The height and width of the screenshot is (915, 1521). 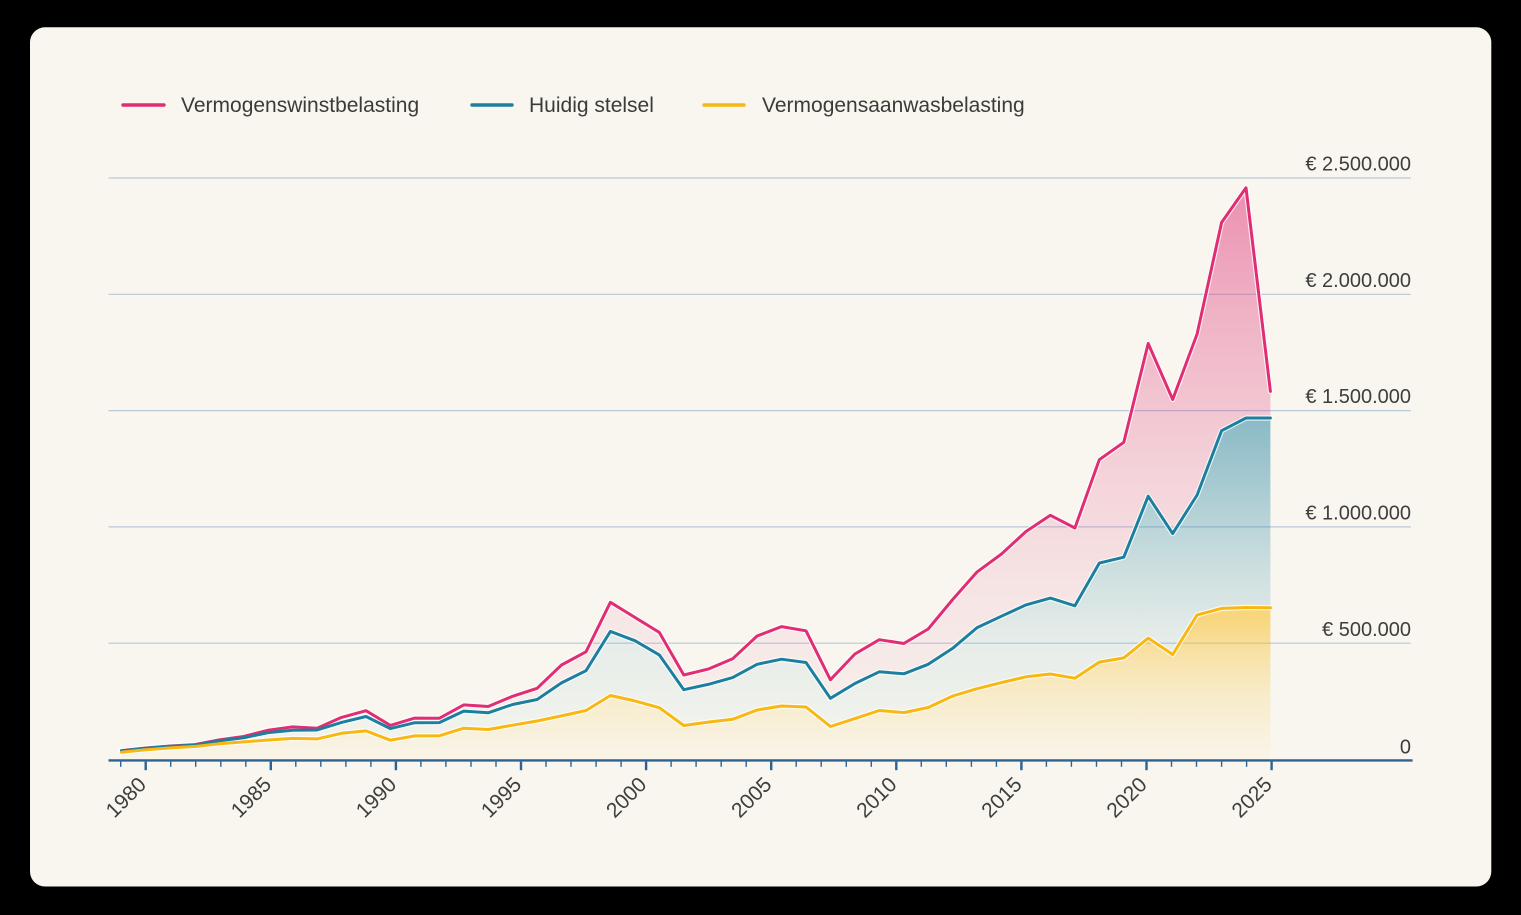 I want to click on svg-text: 0, so click(x=1405, y=747).